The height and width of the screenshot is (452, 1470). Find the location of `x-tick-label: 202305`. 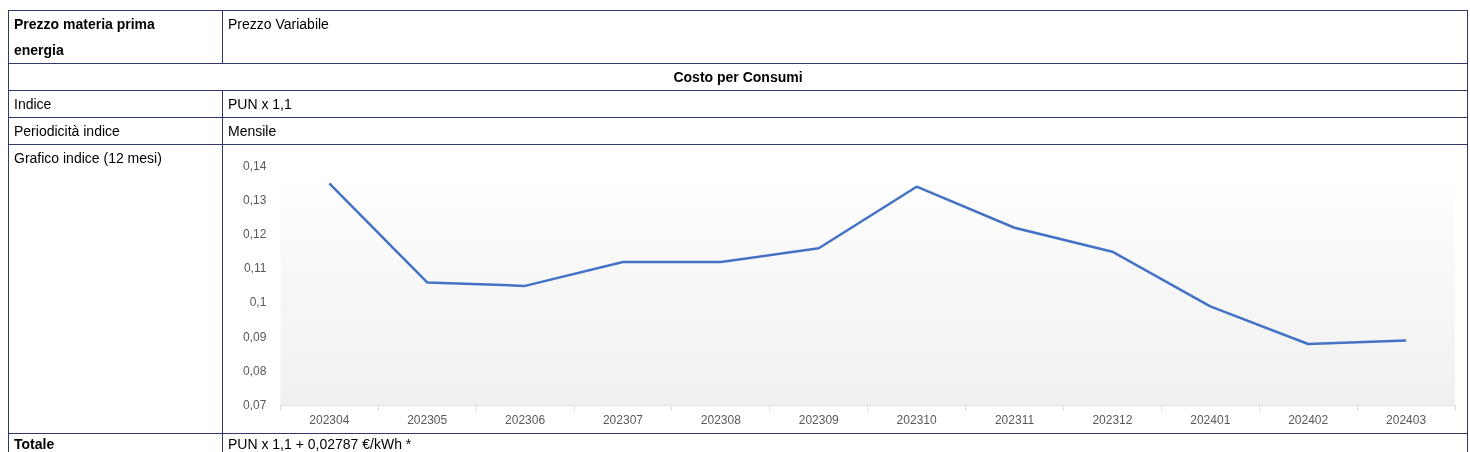

x-tick-label: 202305 is located at coordinates (427, 420).